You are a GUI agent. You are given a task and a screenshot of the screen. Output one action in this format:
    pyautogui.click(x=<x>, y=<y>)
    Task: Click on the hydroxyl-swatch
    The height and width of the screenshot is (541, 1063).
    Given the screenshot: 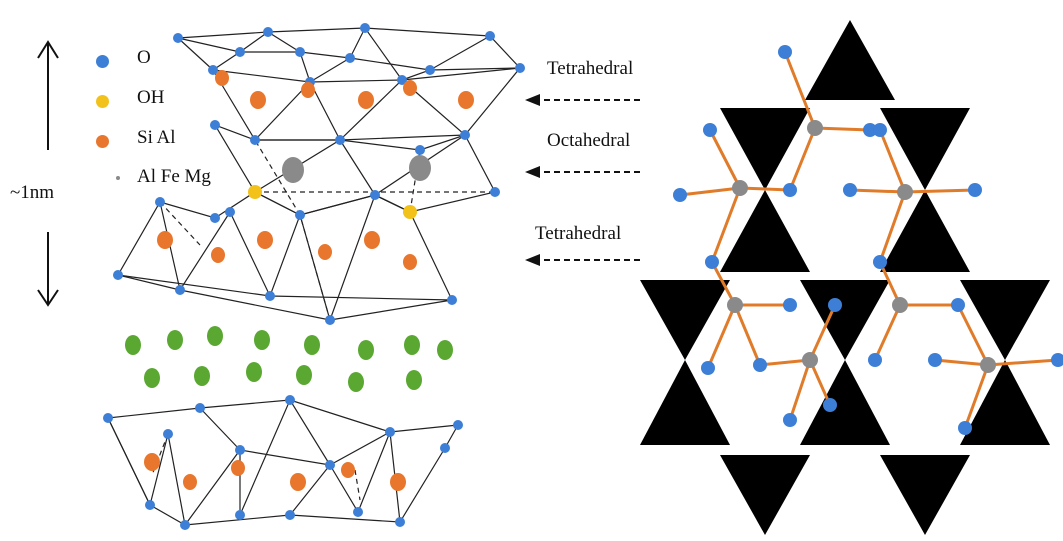 What is the action you would take?
    pyautogui.click(x=102, y=101)
    